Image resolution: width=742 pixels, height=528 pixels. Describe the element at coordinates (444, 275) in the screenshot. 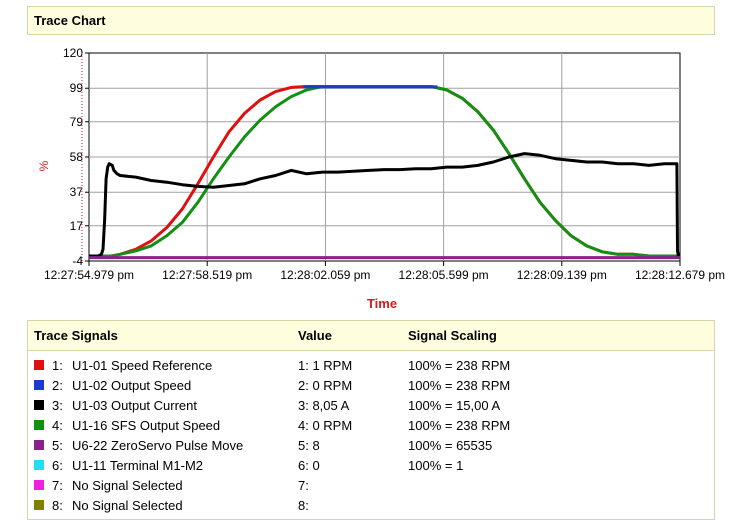

I see `x-tick-label: 12:28:05.599 pm` at that location.